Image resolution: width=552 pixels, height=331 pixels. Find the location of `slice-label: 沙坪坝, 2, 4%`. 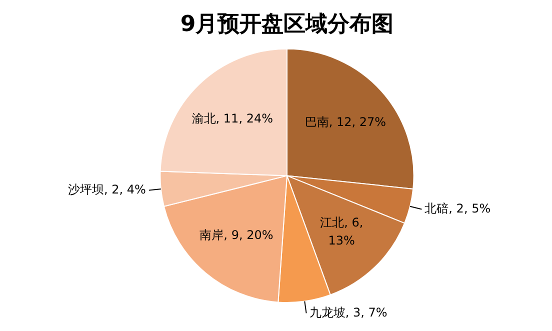

slice-label: 沙坪坝, 2, 4% is located at coordinates (107, 189).